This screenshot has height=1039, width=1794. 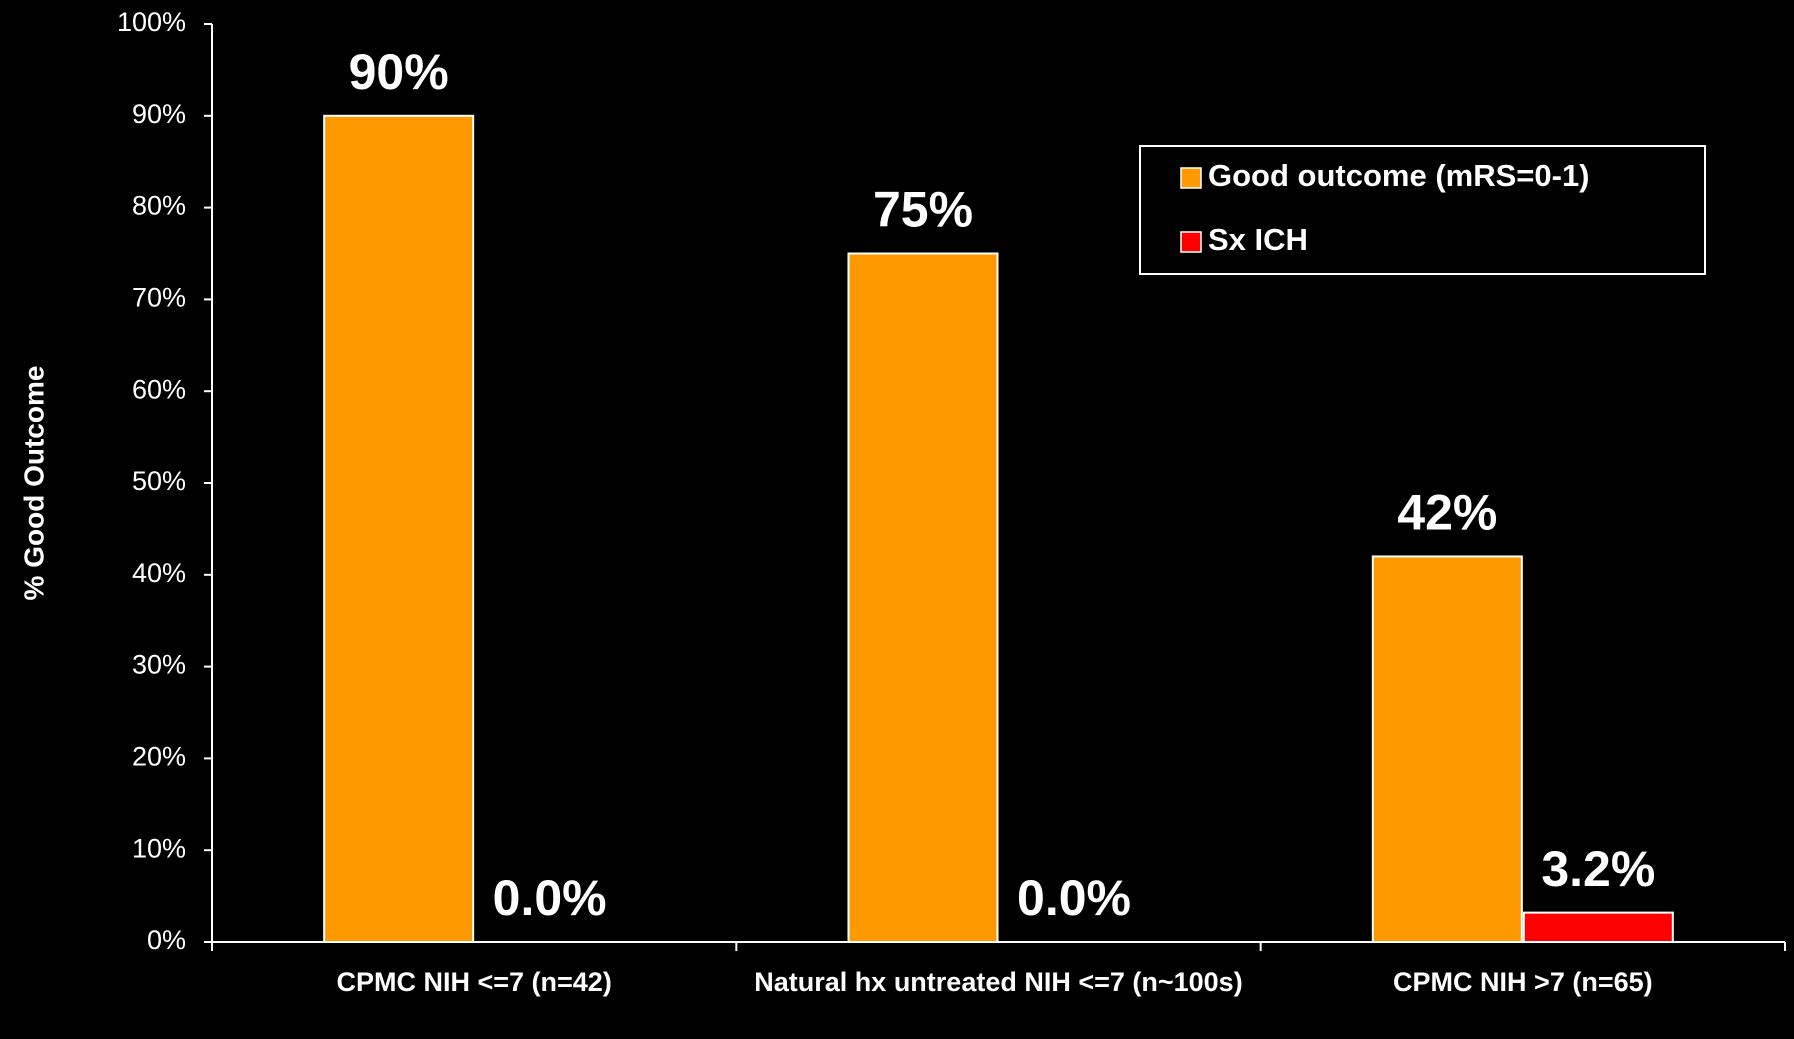 What do you see at coordinates (159, 114) in the screenshot?
I see `y-tick-label: 90%` at bounding box center [159, 114].